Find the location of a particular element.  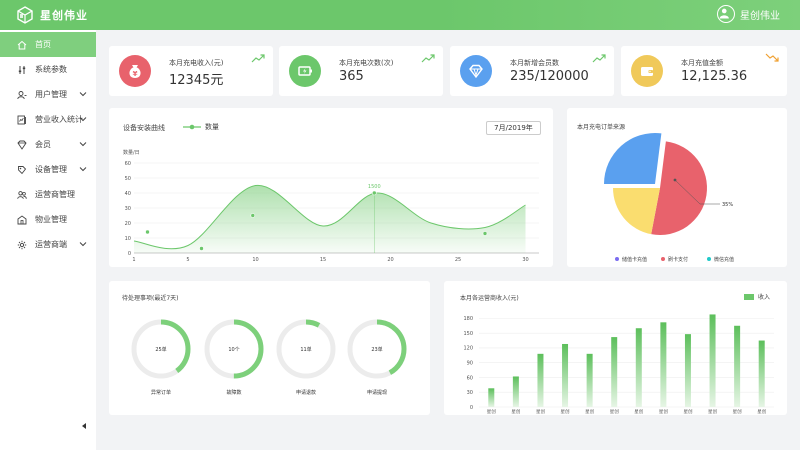

x-tick-label: 25 is located at coordinates (458, 260).